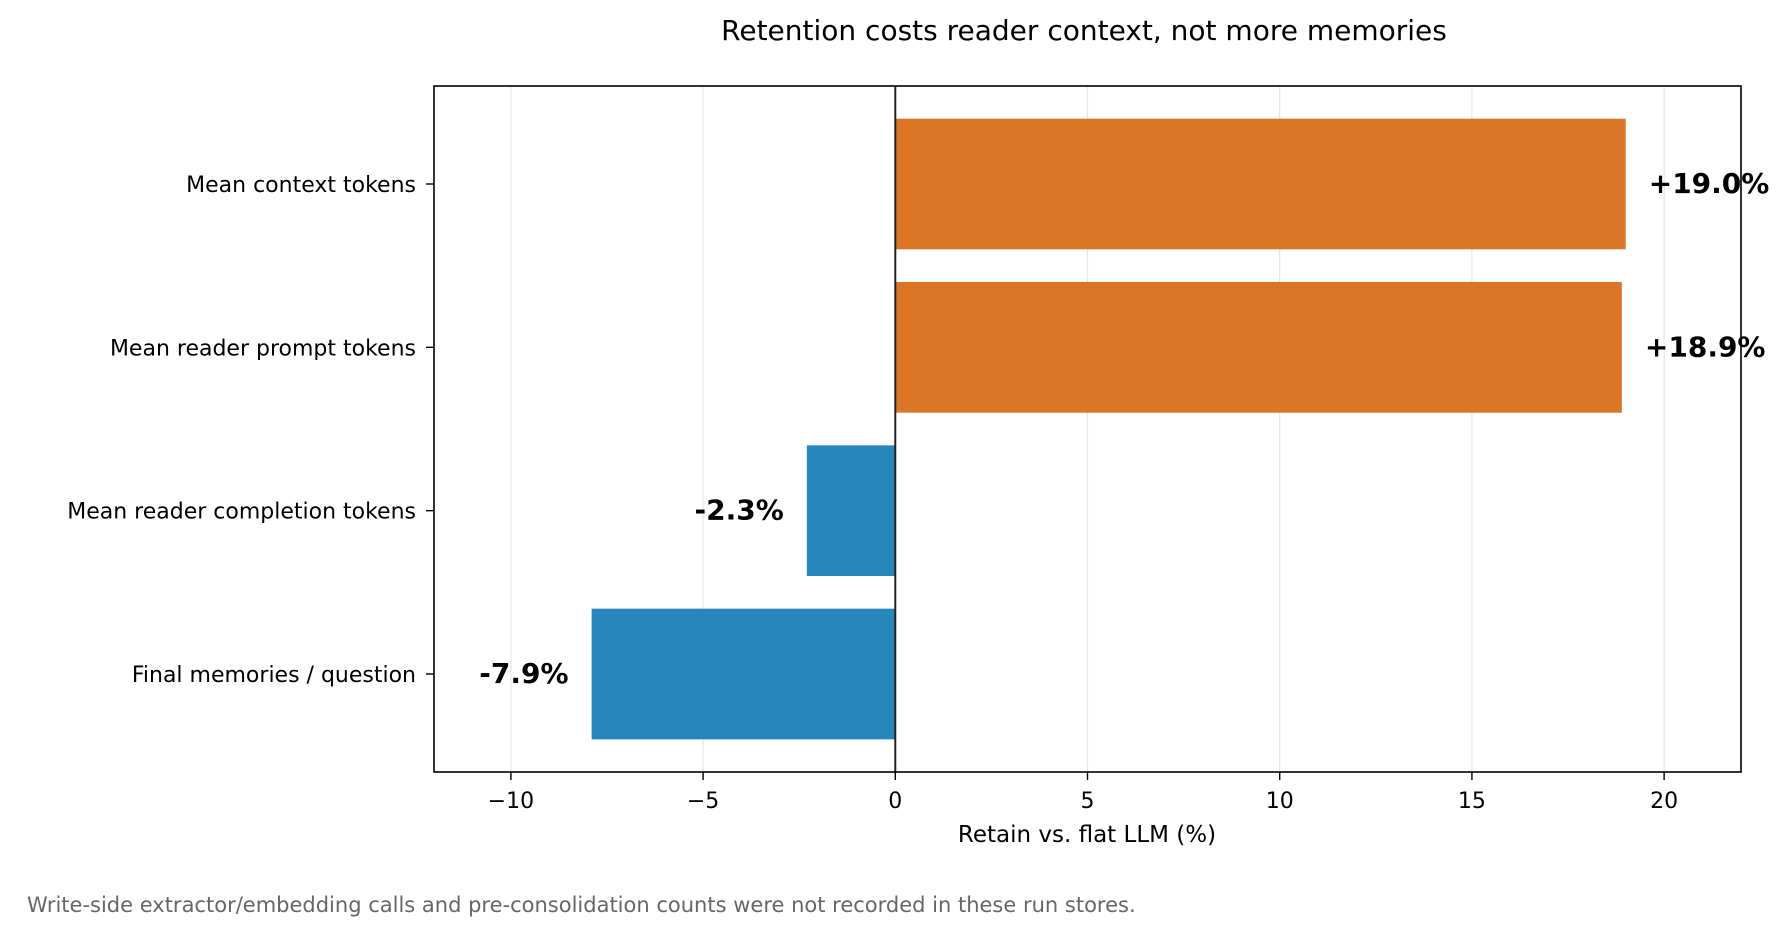 The height and width of the screenshot is (931, 1788). I want to click on x-tick-label: −10, so click(511, 801).